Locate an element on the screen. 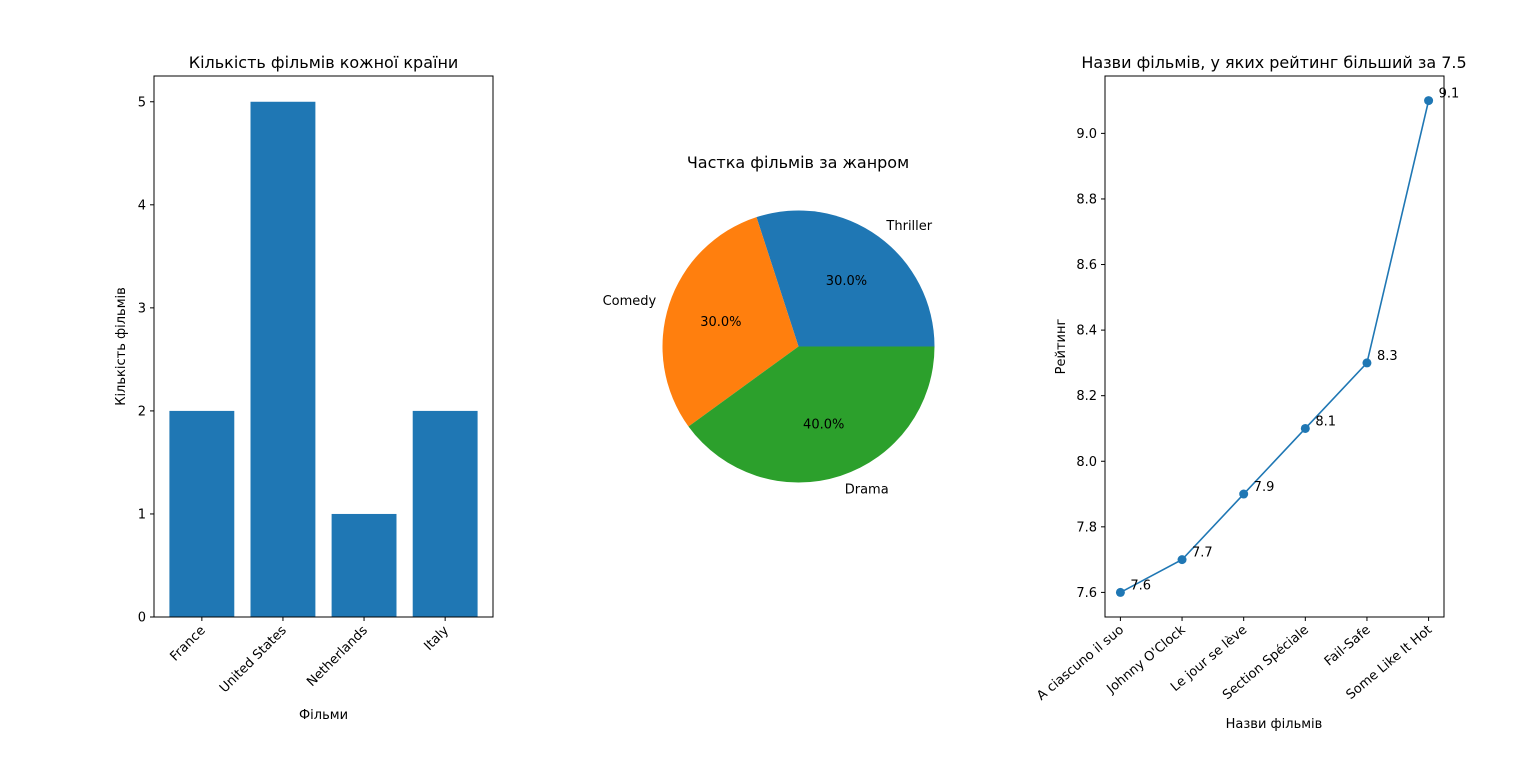 The width and height of the screenshot is (1536, 762). pie-slice-label: Thriller is located at coordinates (908, 226).